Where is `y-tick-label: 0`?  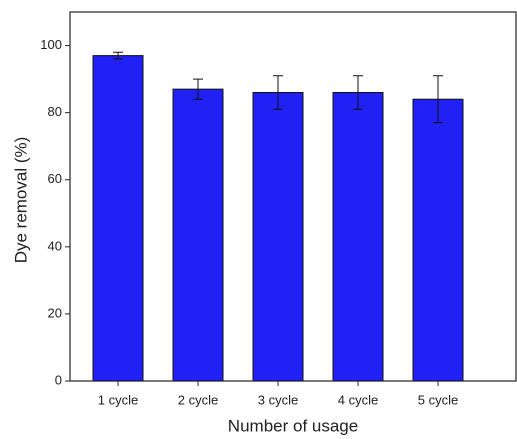 y-tick-label: 0 is located at coordinates (58, 379).